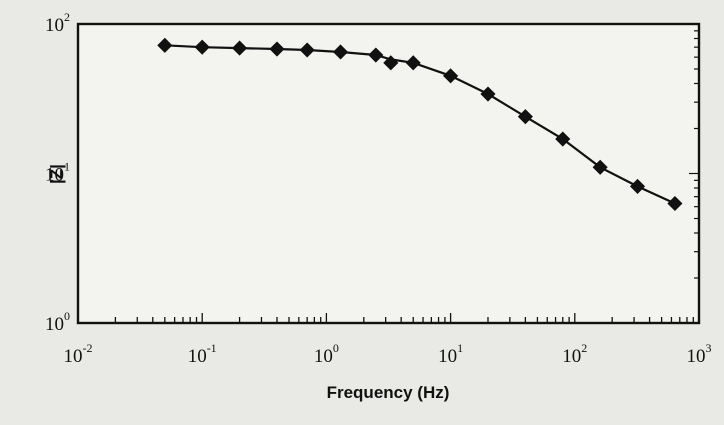  What do you see at coordinates (699, 354) in the screenshot?
I see `x-tick-label: 10³` at bounding box center [699, 354].